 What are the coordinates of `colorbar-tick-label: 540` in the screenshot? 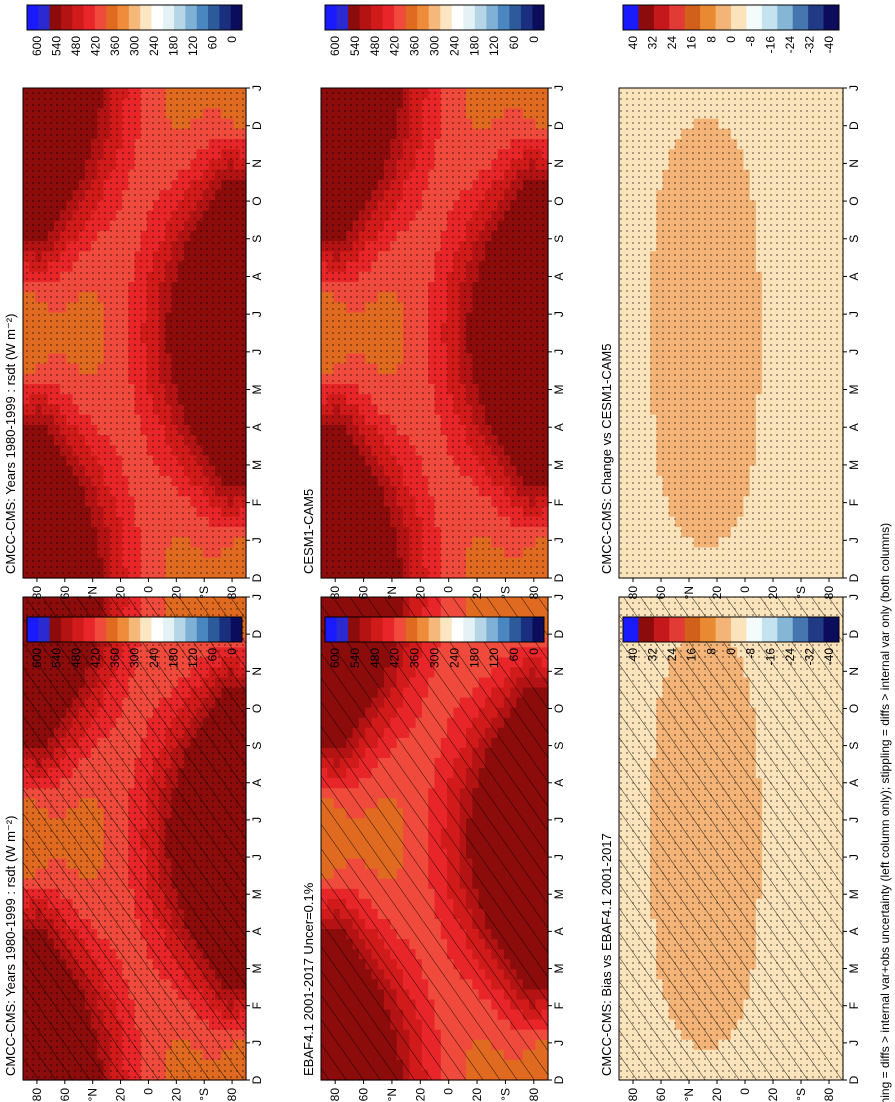 It's located at (56, 46).